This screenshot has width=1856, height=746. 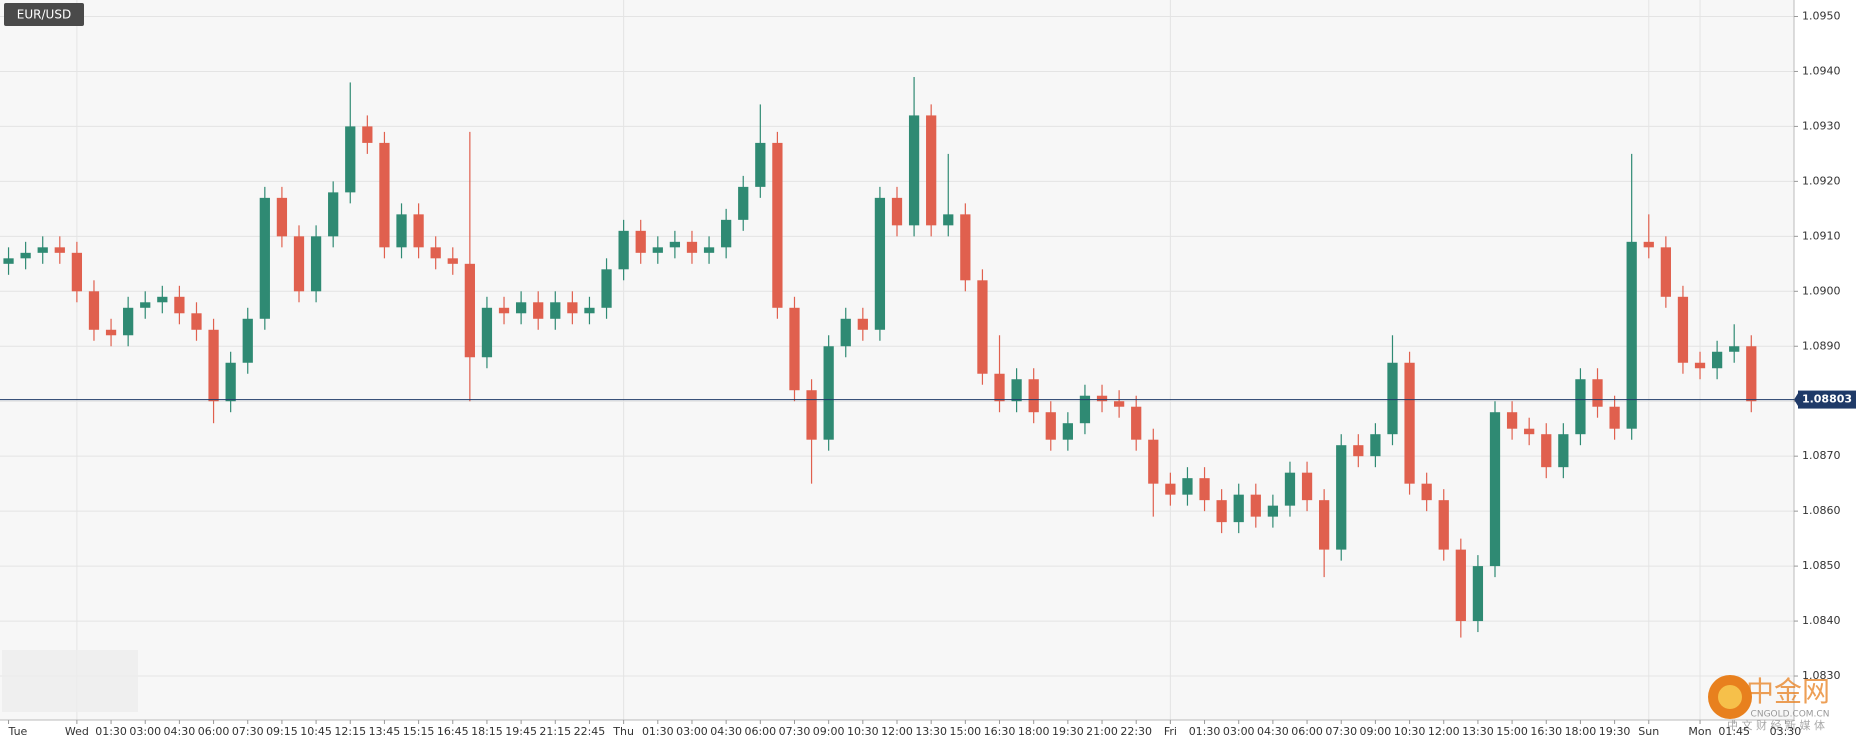 I want to click on y-tick-label: 1.0900, so click(x=1821, y=290).